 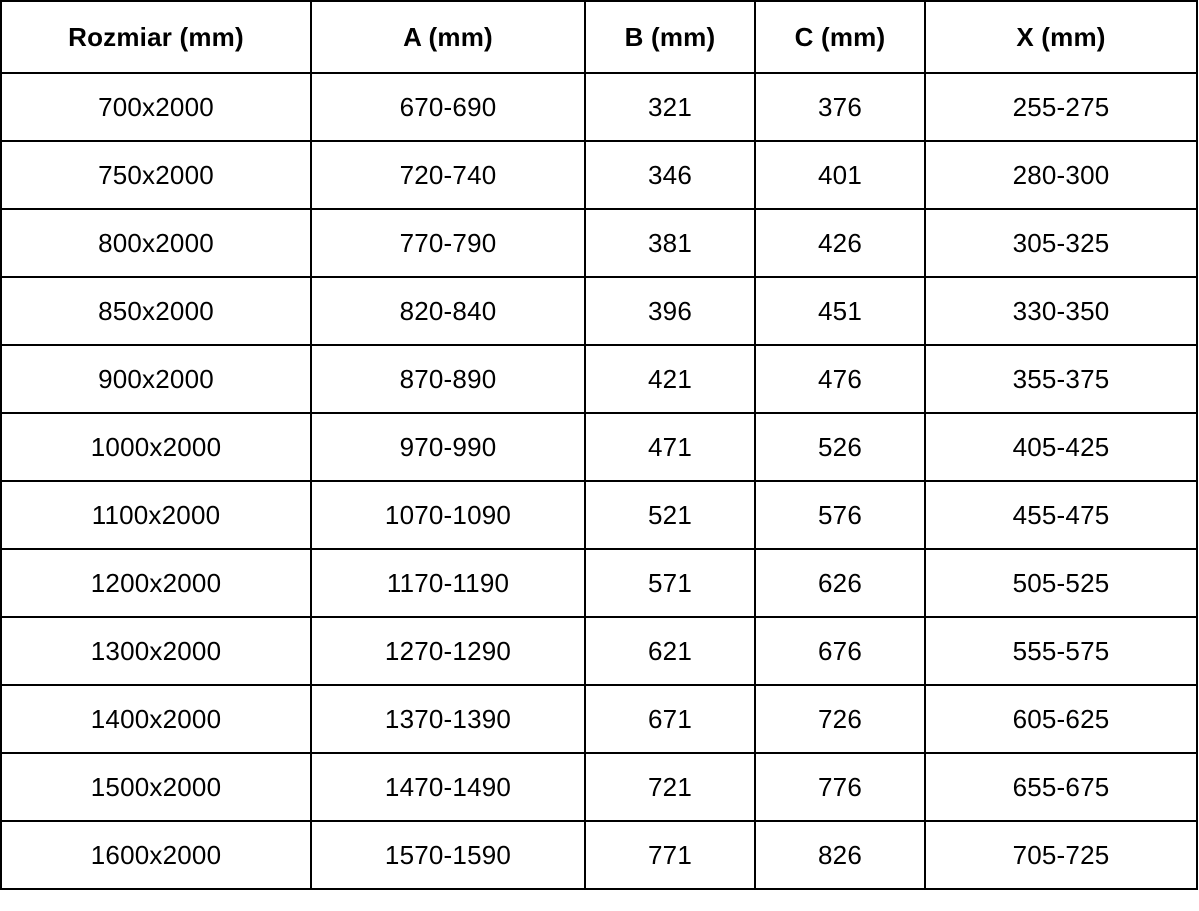 What do you see at coordinates (670, 175) in the screenshot?
I see `cell-b: 346` at bounding box center [670, 175].